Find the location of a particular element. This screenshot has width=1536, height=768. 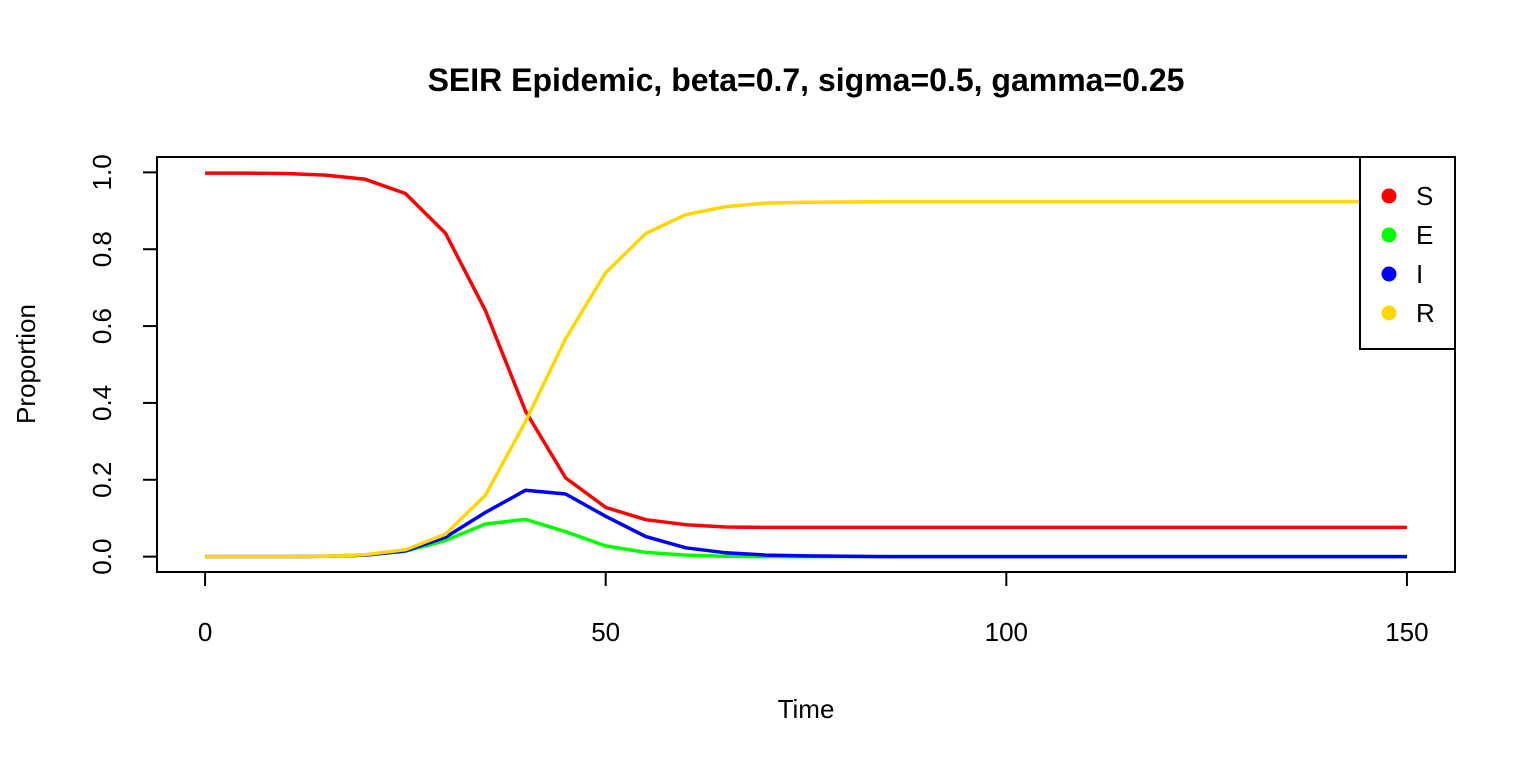

legend-box is located at coordinates (1407, 253).